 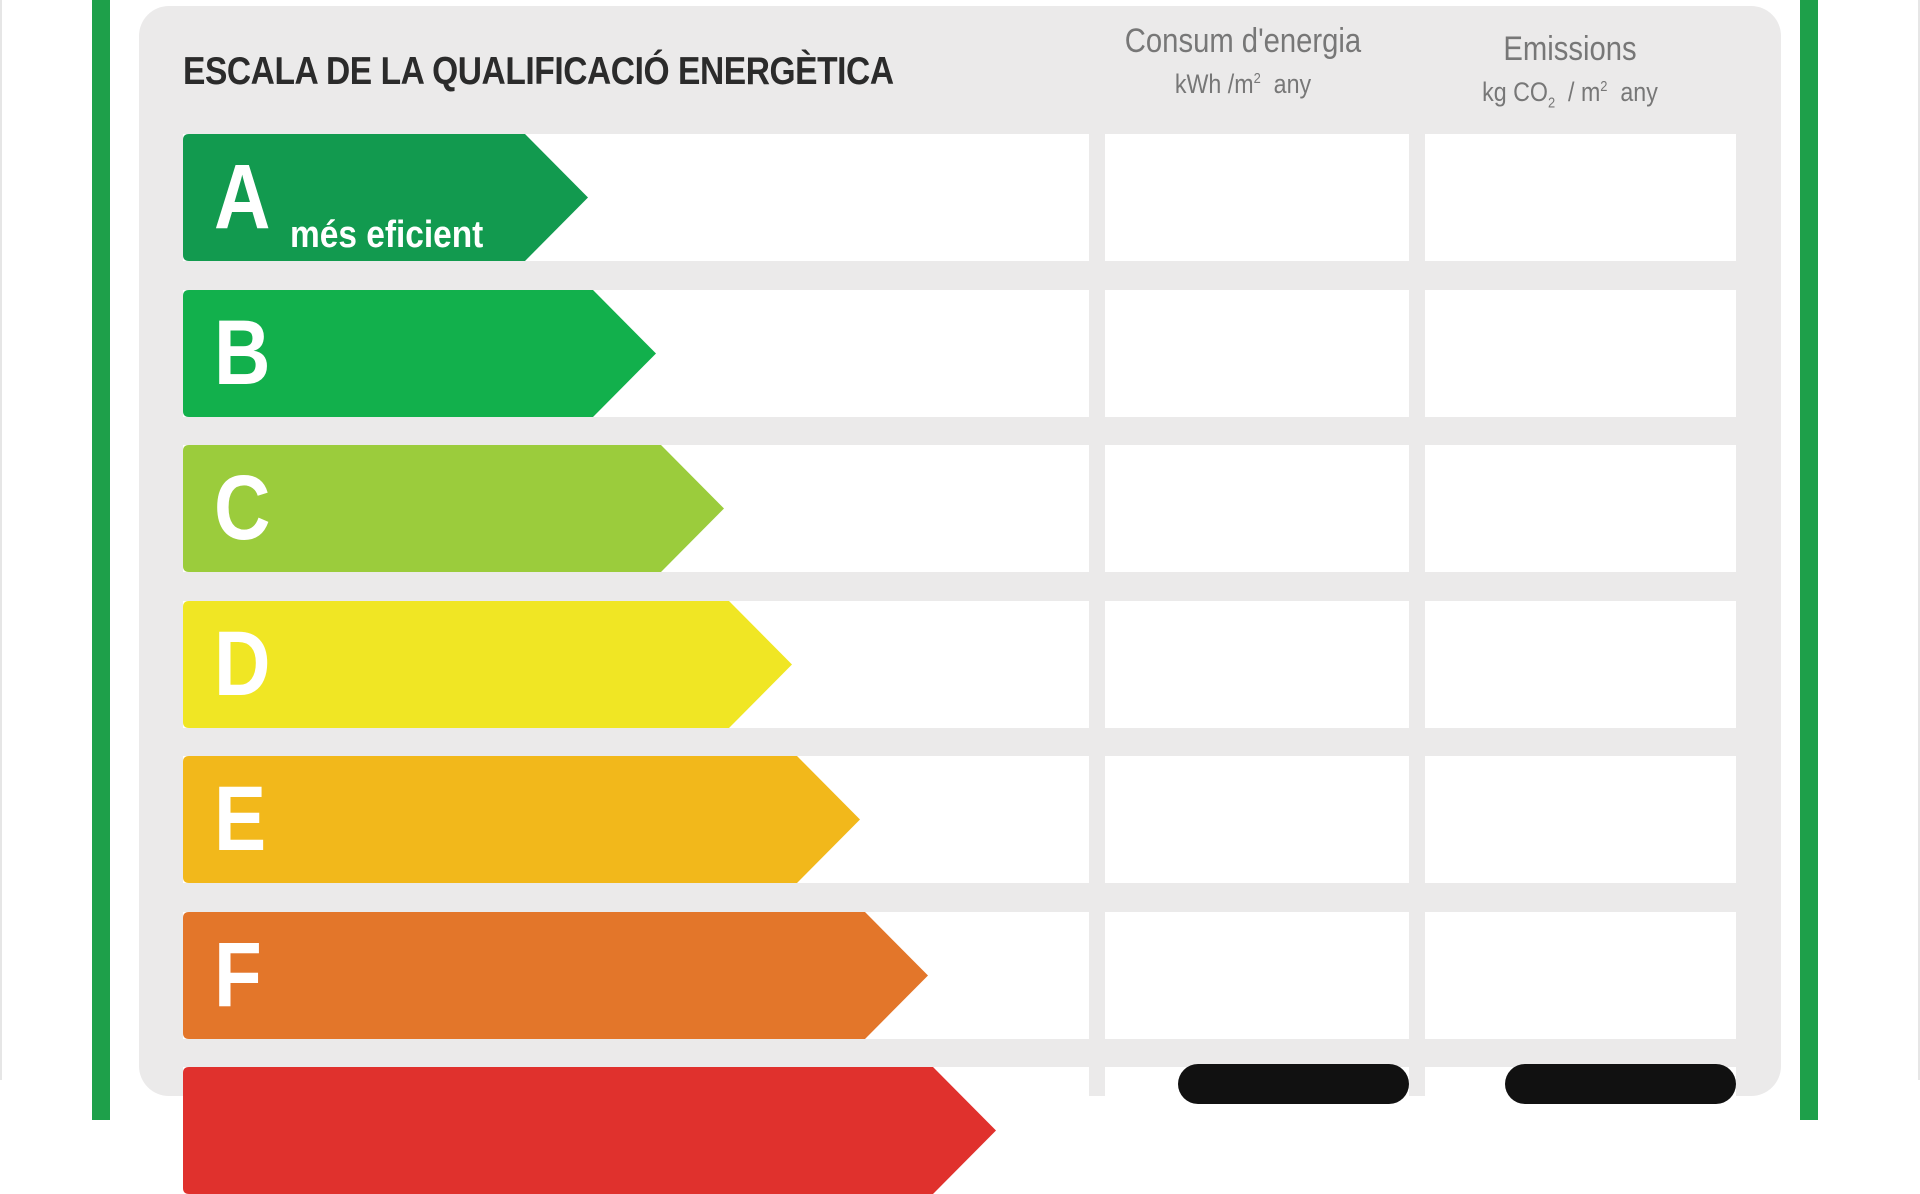 I want to click on right-edge, so click(x=1919, y=540).